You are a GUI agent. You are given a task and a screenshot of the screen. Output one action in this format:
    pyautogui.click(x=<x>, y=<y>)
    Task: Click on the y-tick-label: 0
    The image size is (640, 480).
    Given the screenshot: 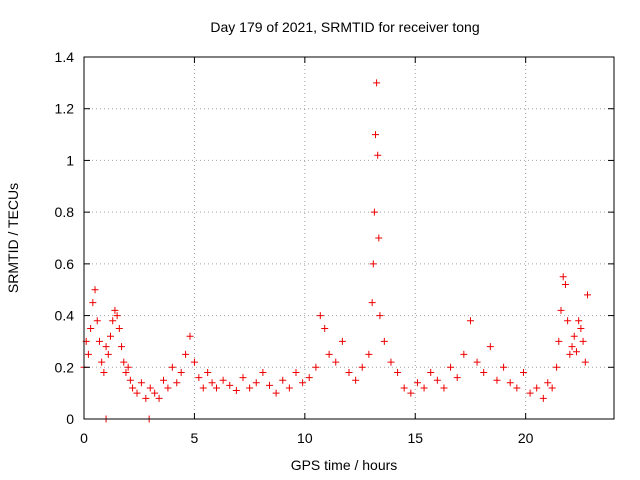 What is the action you would take?
    pyautogui.click(x=70, y=419)
    